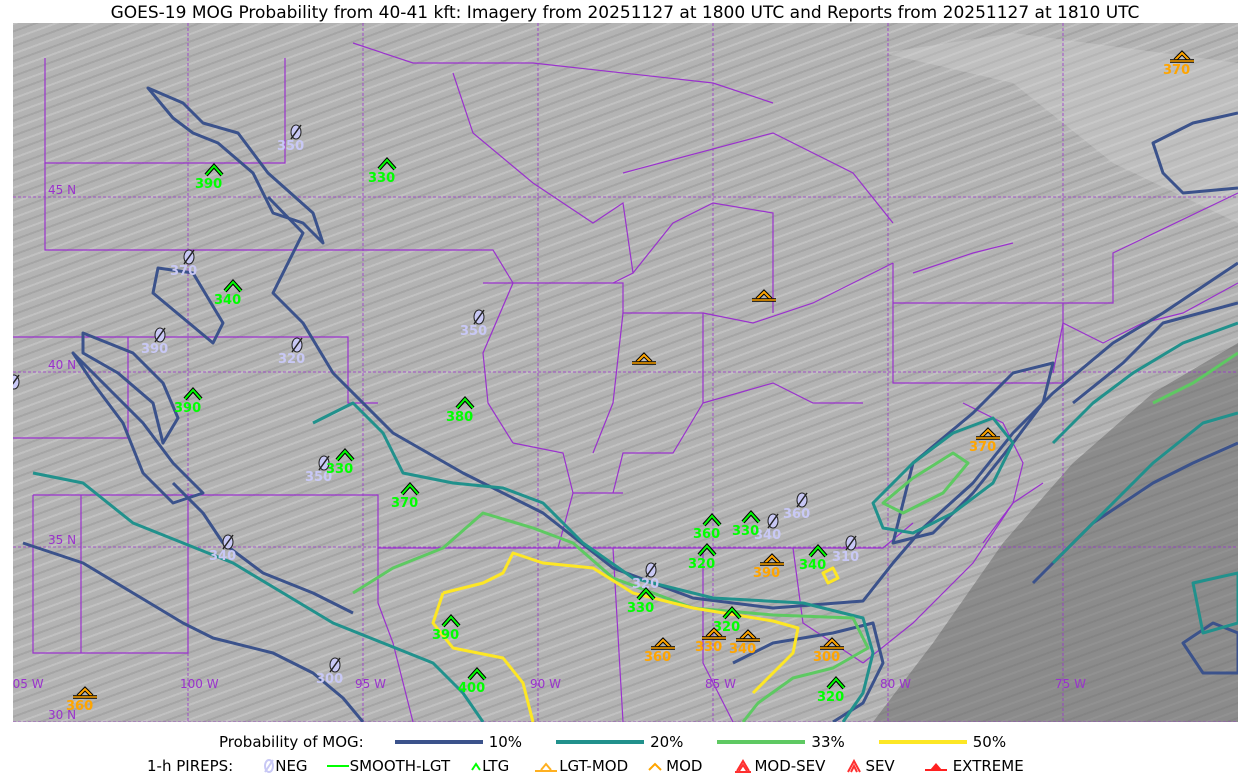 Image resolution: width=1250 pixels, height=782 pixels. I want to click on pirep-ltg: 400, so click(472, 681).